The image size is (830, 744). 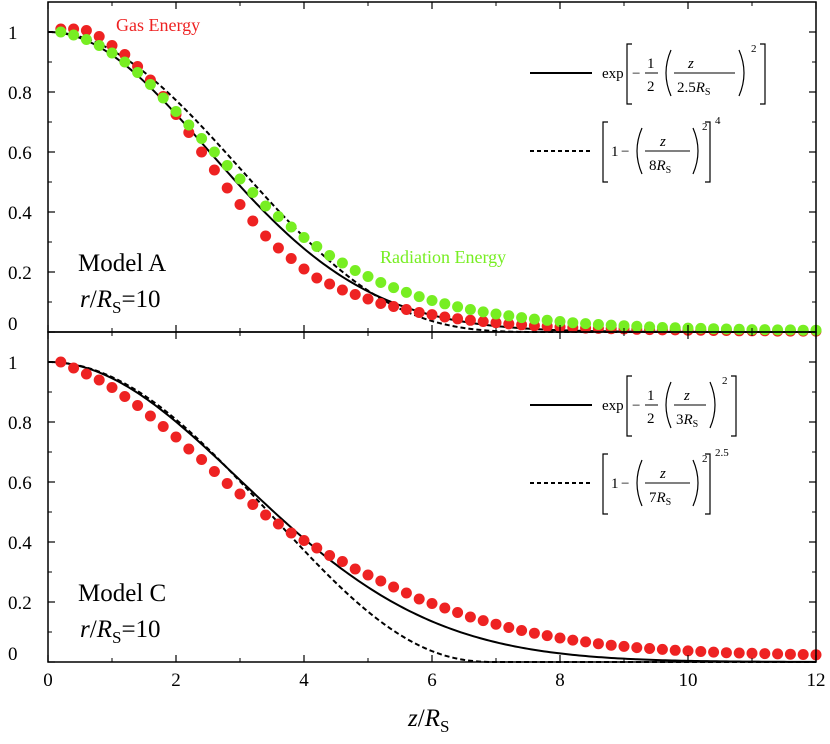 What do you see at coordinates (693, 89) in the screenshot?
I see `legend-scale-height: 2.5RS` at bounding box center [693, 89].